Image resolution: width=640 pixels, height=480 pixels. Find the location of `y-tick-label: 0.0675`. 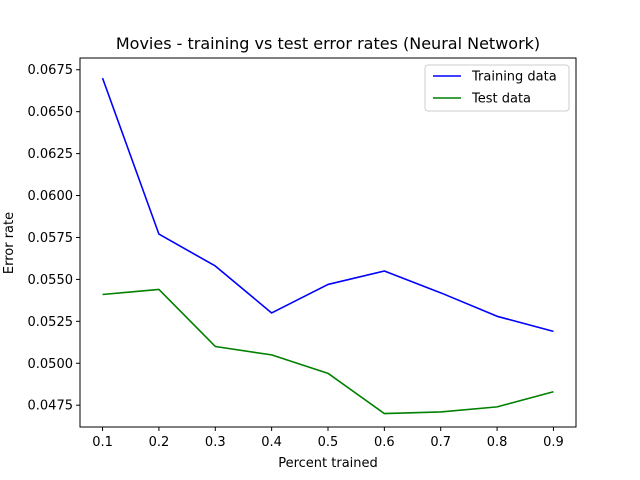

y-tick-label: 0.0675 is located at coordinates (51, 70).